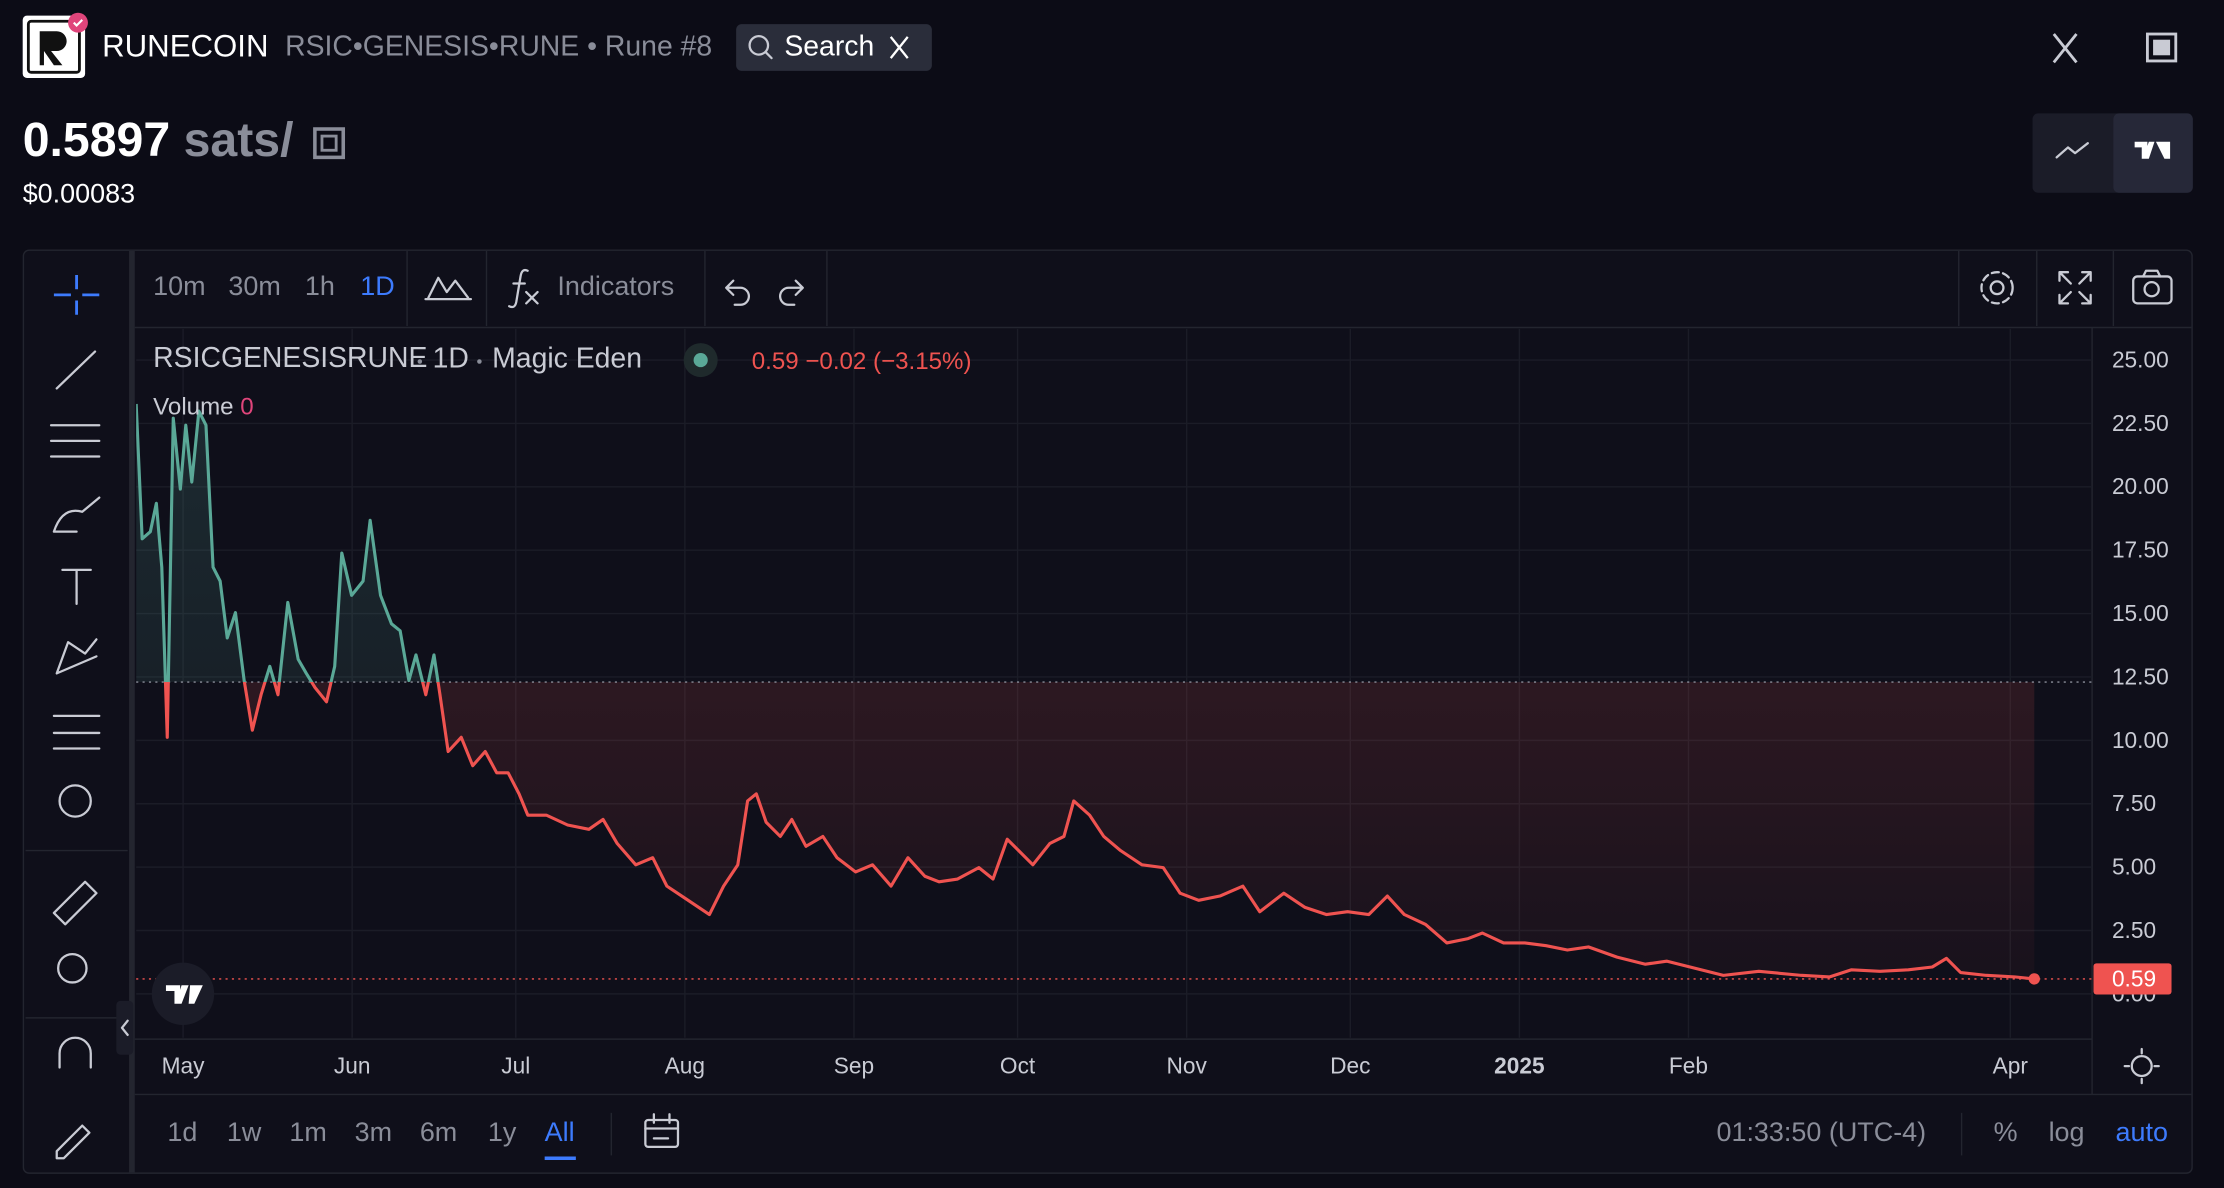 The image size is (2224, 1188). I want to click on ruler-tool, so click(75, 903).